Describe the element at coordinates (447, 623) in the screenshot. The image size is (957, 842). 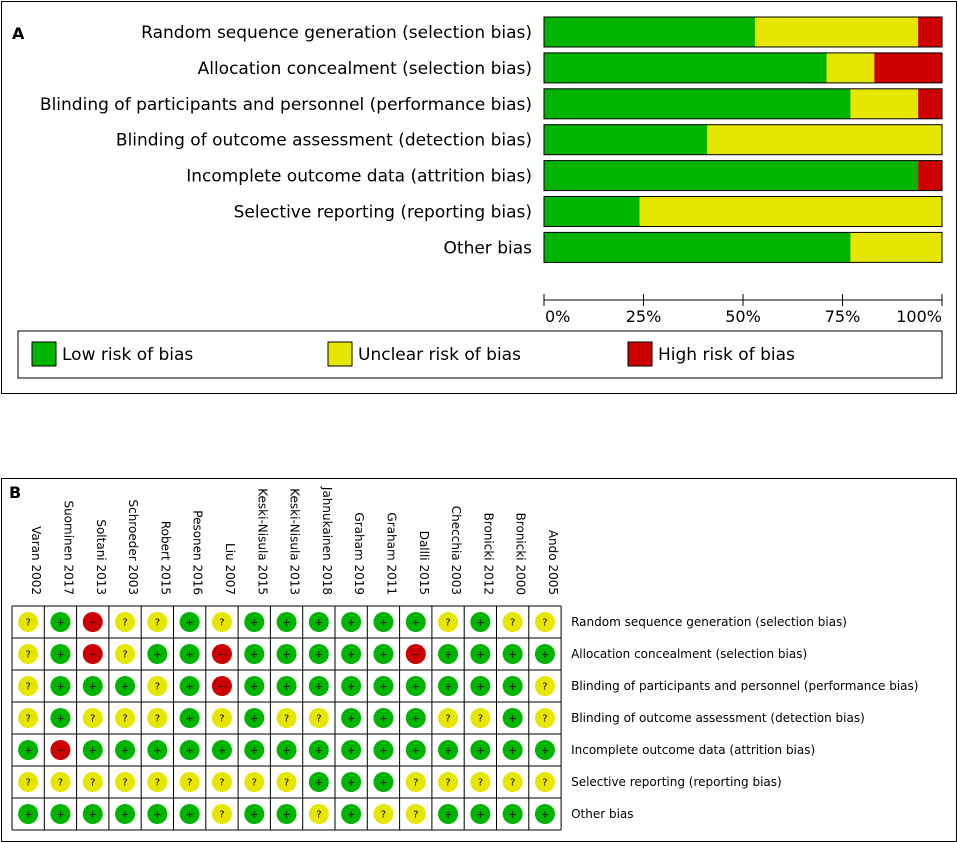
I see `judgement-symbol-0-13: ?` at that location.